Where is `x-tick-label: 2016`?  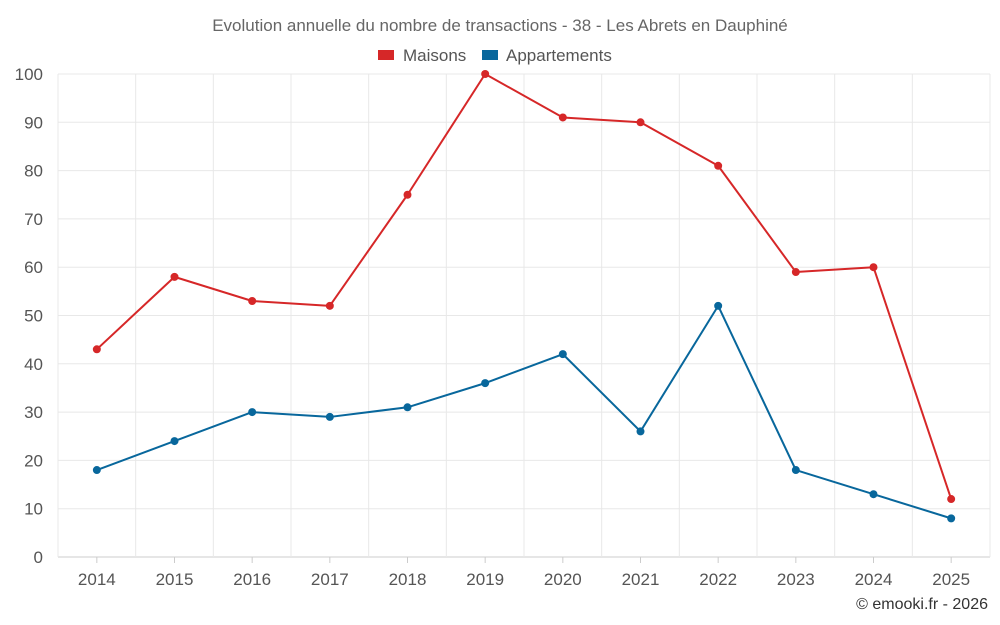
x-tick-label: 2016 is located at coordinates (252, 579).